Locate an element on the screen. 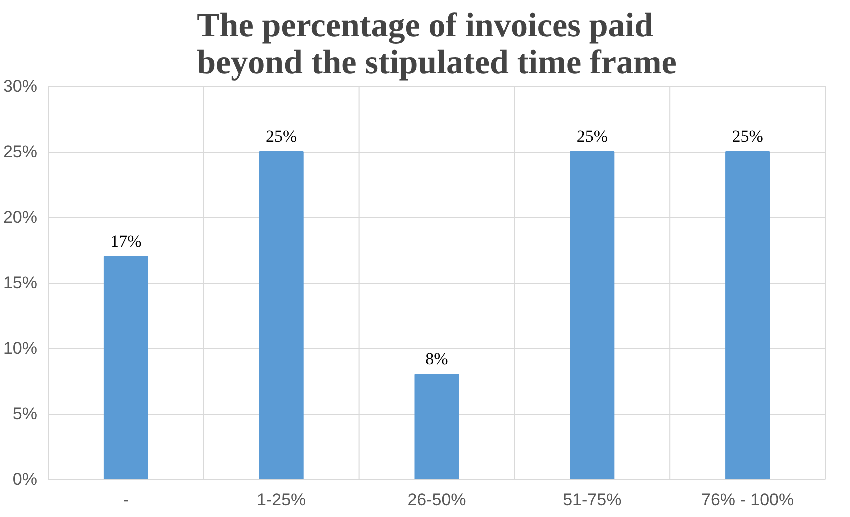 The height and width of the screenshot is (517, 850). y-tick-label: 0% is located at coordinates (25, 479).